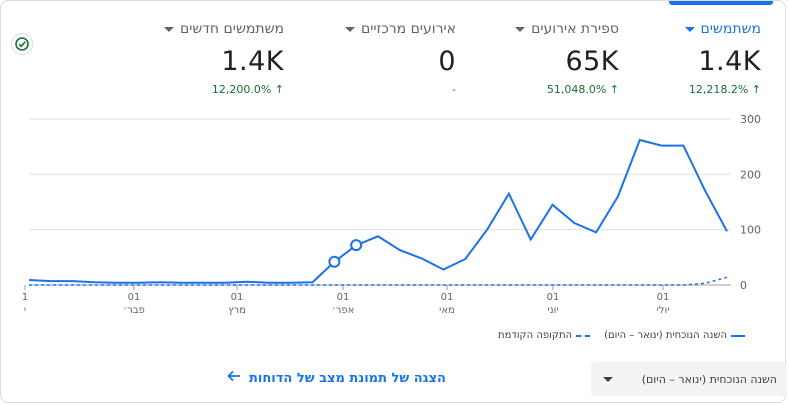 This screenshot has width=789, height=405. Describe the element at coordinates (22, 44) in the screenshot. I see `status-check-icon` at that location.